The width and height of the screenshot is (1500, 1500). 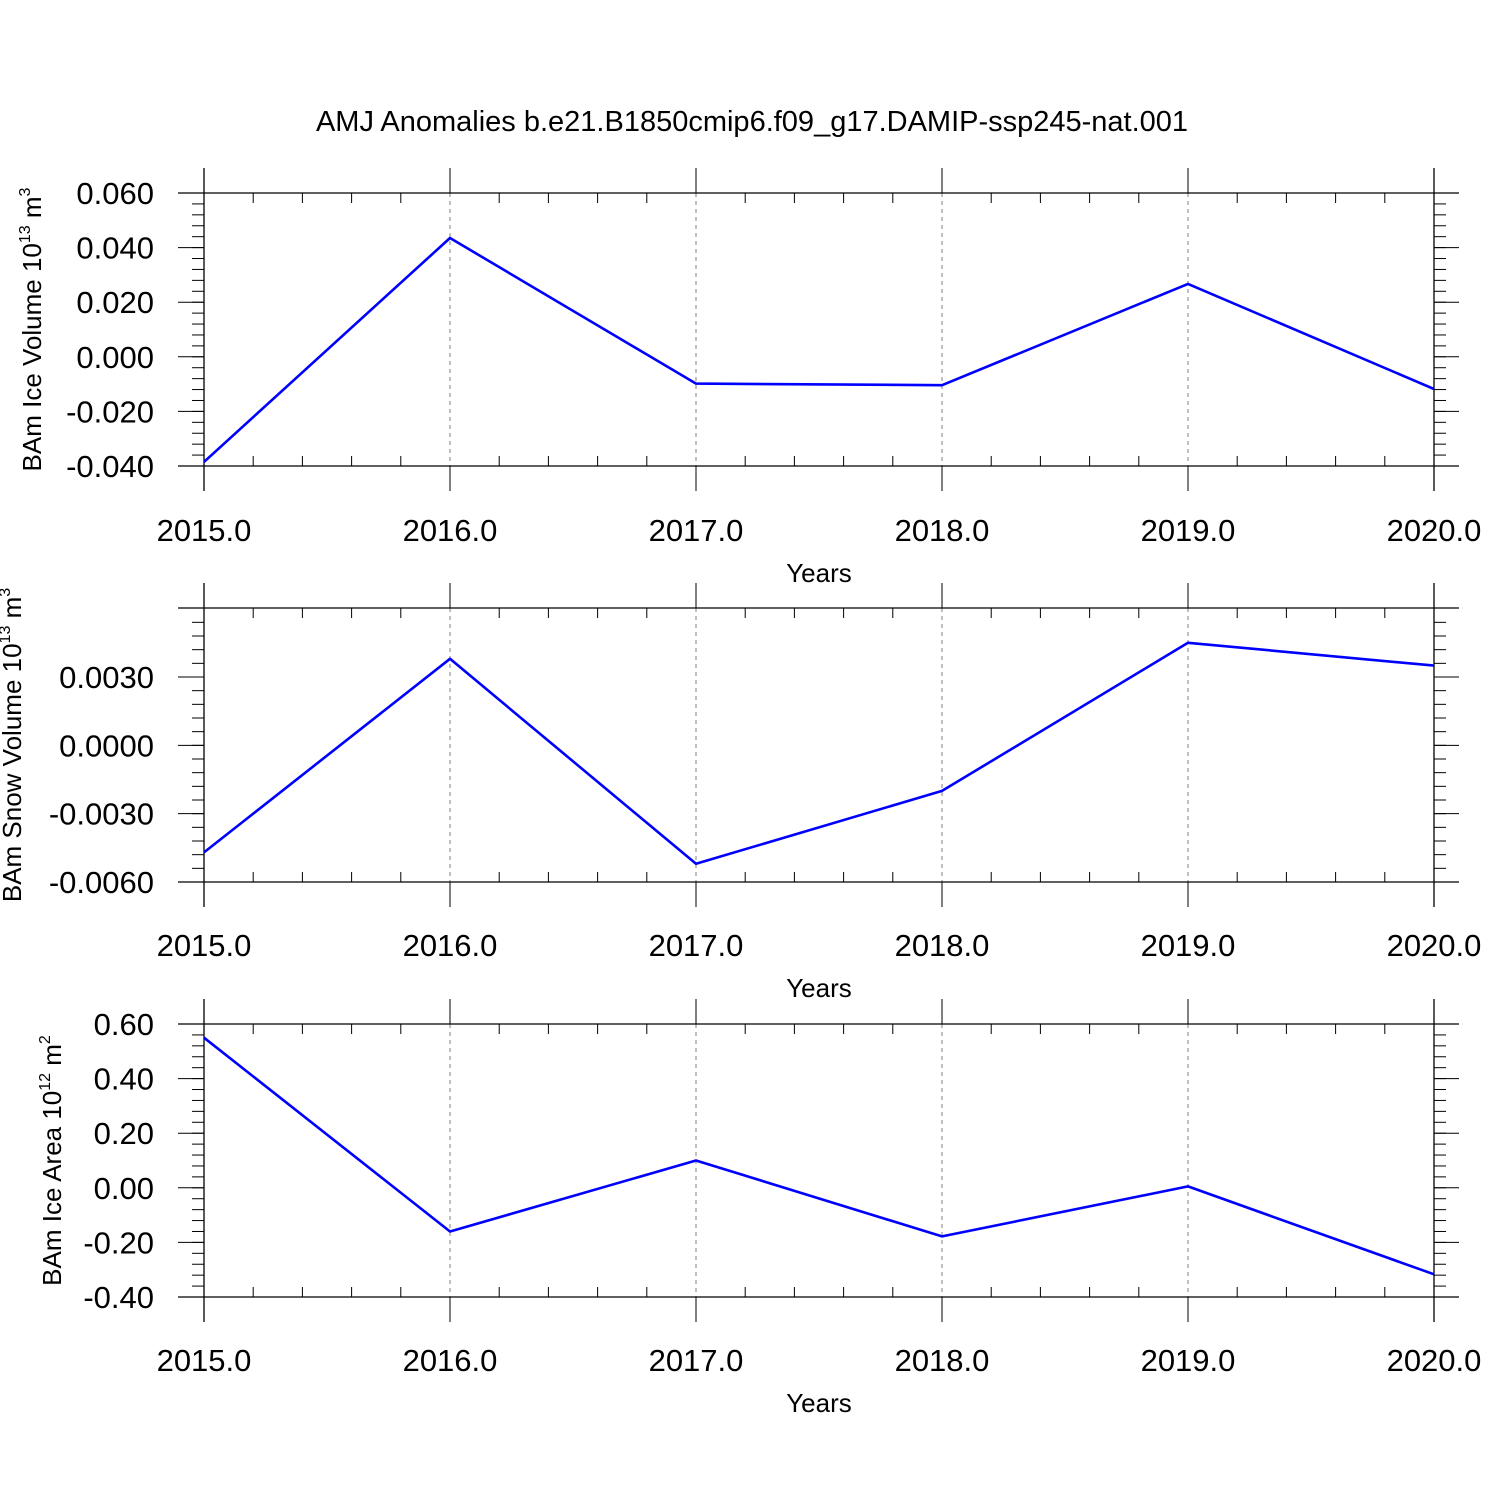 I want to click on y-tick-label: 0.020, so click(x=115, y=302).